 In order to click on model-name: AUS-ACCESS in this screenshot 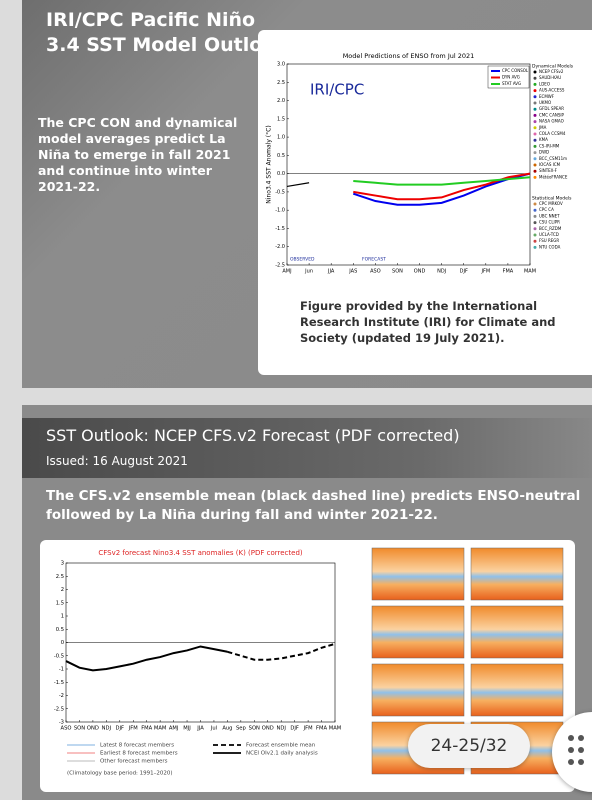, I will do `click(552, 90)`.